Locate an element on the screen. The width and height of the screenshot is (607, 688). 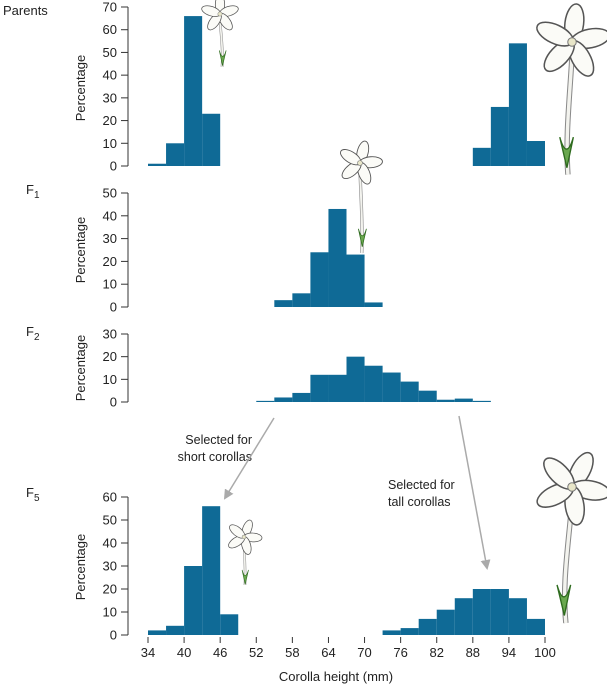
y-tick-label-parents-20: 20 is located at coordinates (110, 120).